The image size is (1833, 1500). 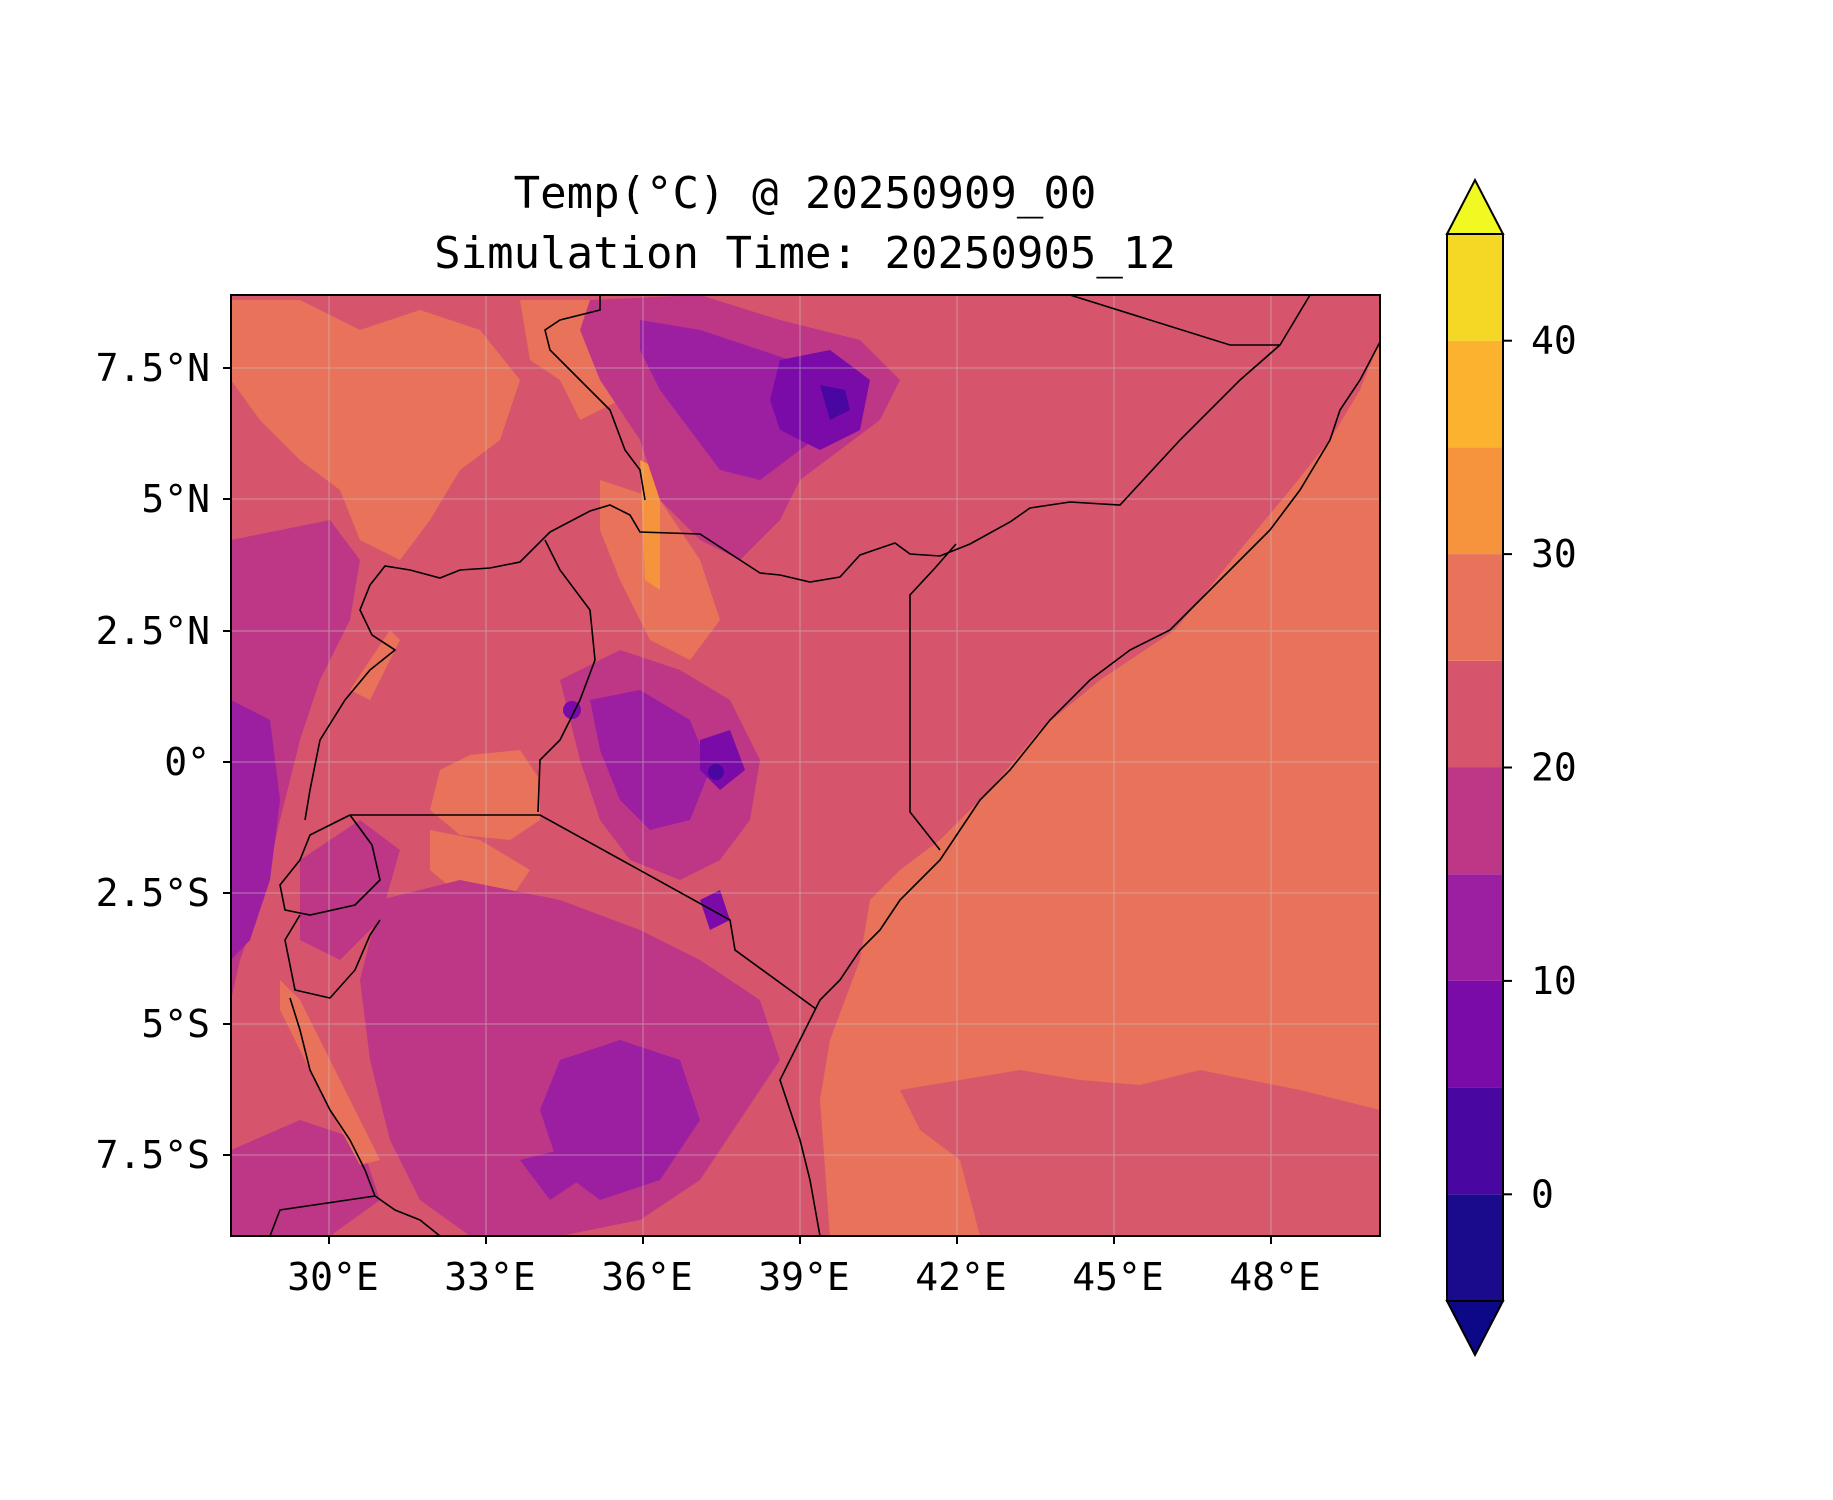 What do you see at coordinates (1475, 1329) in the screenshot?
I see `colorbar-extend-low` at bounding box center [1475, 1329].